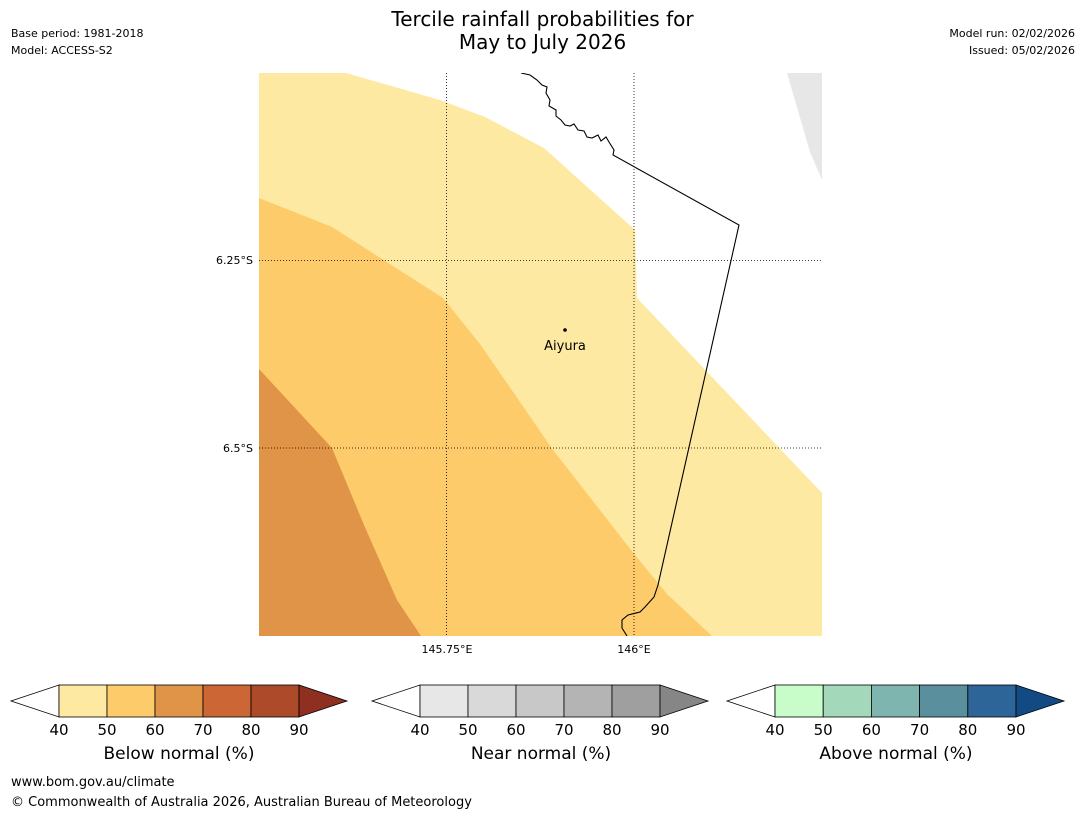 The image size is (1085, 816). What do you see at coordinates (34, 701) in the screenshot?
I see `below-colorbar-min-arrow` at bounding box center [34, 701].